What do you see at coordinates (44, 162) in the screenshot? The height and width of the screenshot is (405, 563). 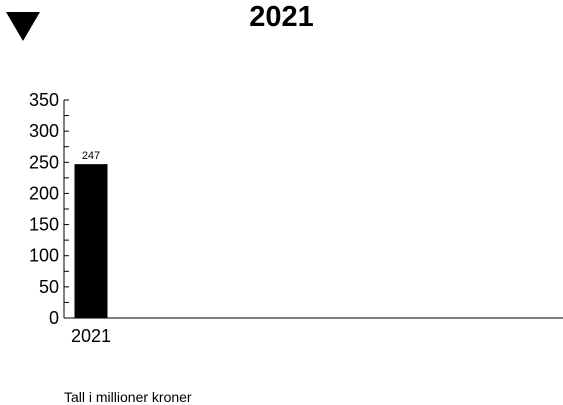 I see `y-tick-label: 250` at bounding box center [44, 162].